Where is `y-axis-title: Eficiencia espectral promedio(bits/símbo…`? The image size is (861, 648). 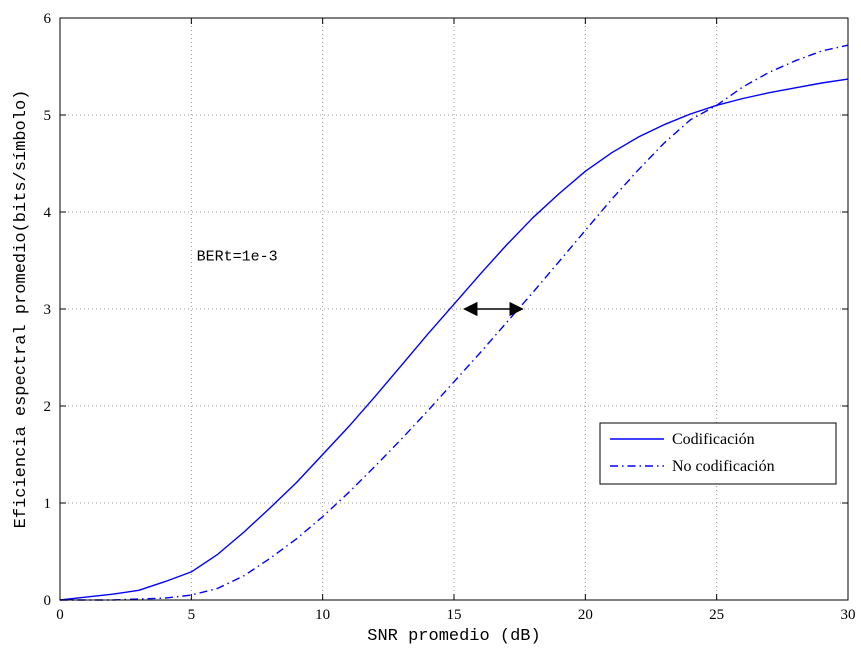 y-axis-title: Eficiencia espectral promedio(bits/símbo… is located at coordinates (21, 309).